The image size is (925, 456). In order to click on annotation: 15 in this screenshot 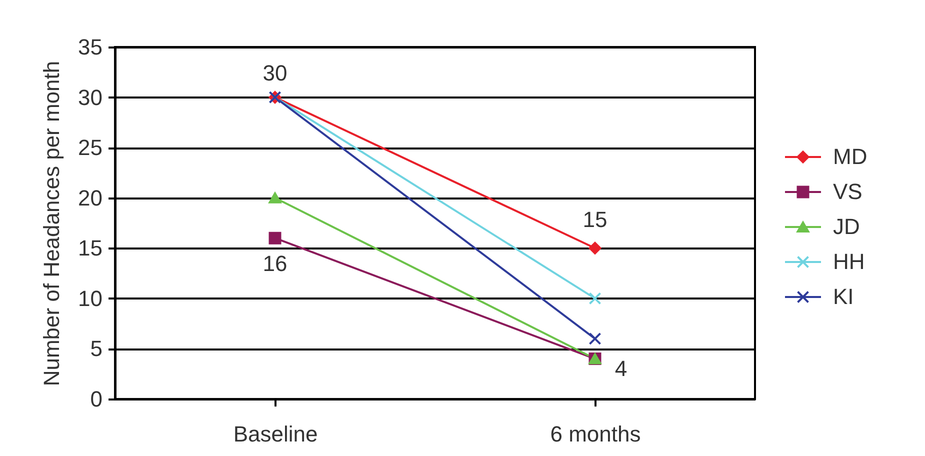, I will do `click(595, 219)`.